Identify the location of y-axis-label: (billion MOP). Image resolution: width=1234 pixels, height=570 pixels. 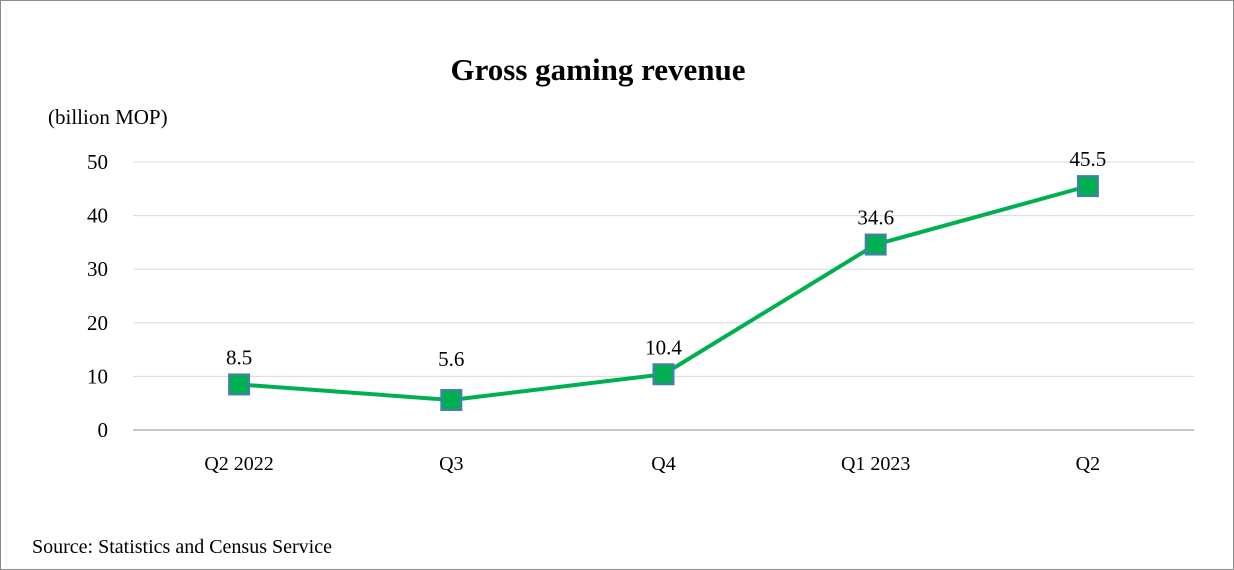
(108, 117).